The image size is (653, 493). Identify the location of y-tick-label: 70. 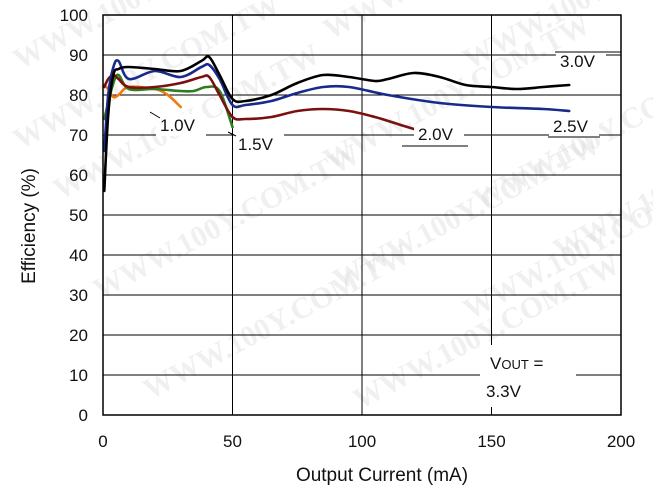
(78, 135).